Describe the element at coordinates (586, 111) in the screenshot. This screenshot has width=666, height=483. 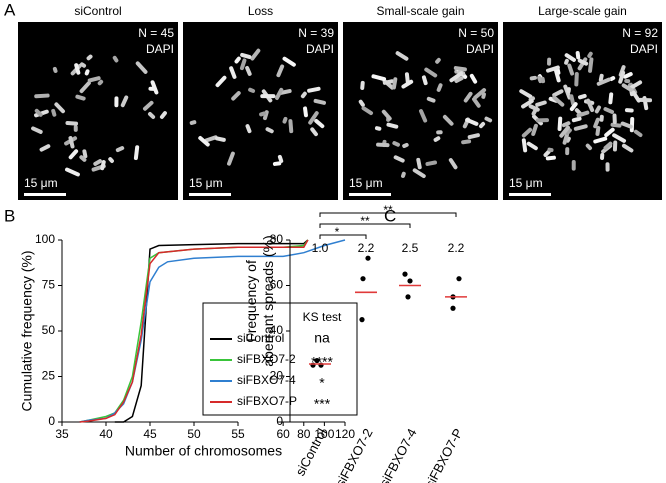
I see `chromosomes` at that location.